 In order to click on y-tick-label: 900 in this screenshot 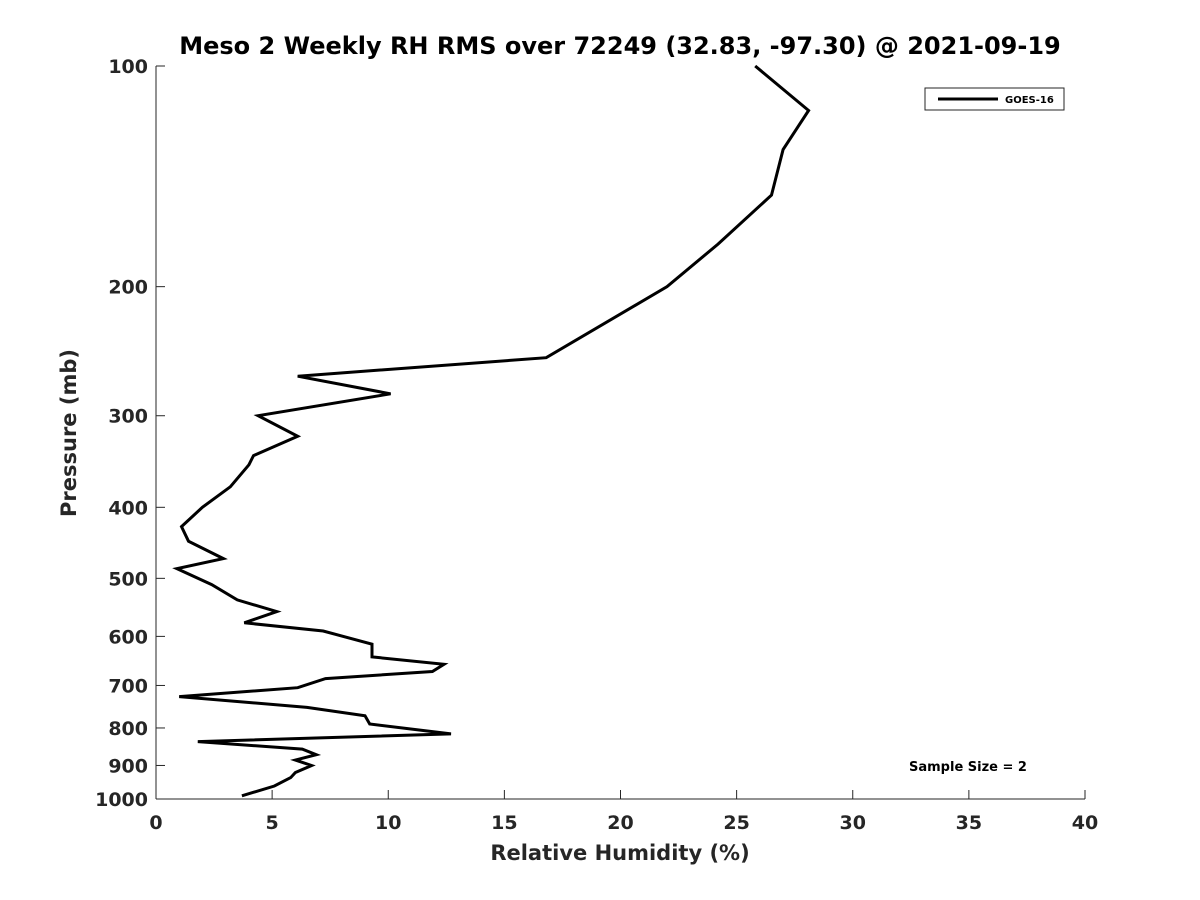, I will do `click(128, 766)`.